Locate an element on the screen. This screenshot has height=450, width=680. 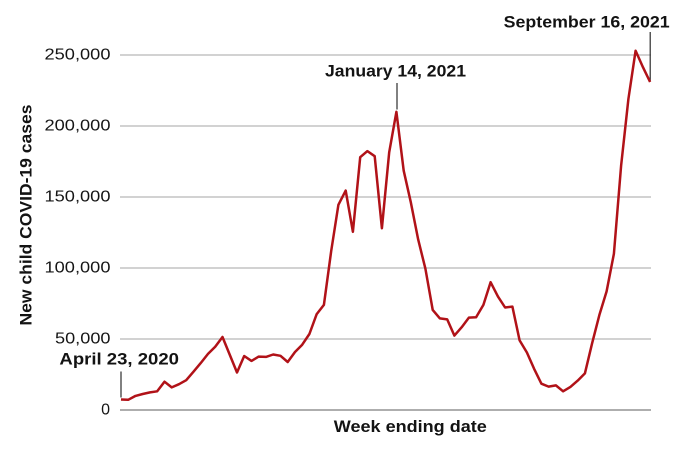
svg-text: April 23, 2020 is located at coordinates (119, 360).